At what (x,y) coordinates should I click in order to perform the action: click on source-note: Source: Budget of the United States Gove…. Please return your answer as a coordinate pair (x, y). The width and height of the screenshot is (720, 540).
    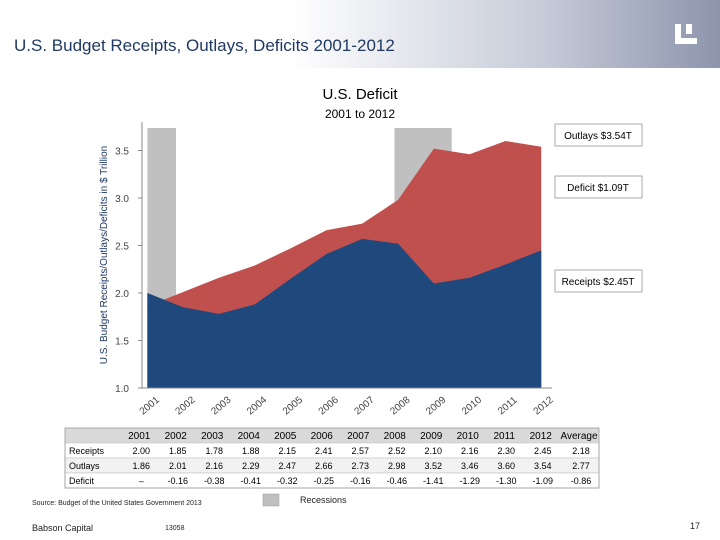
    Looking at the image, I should click on (117, 503).